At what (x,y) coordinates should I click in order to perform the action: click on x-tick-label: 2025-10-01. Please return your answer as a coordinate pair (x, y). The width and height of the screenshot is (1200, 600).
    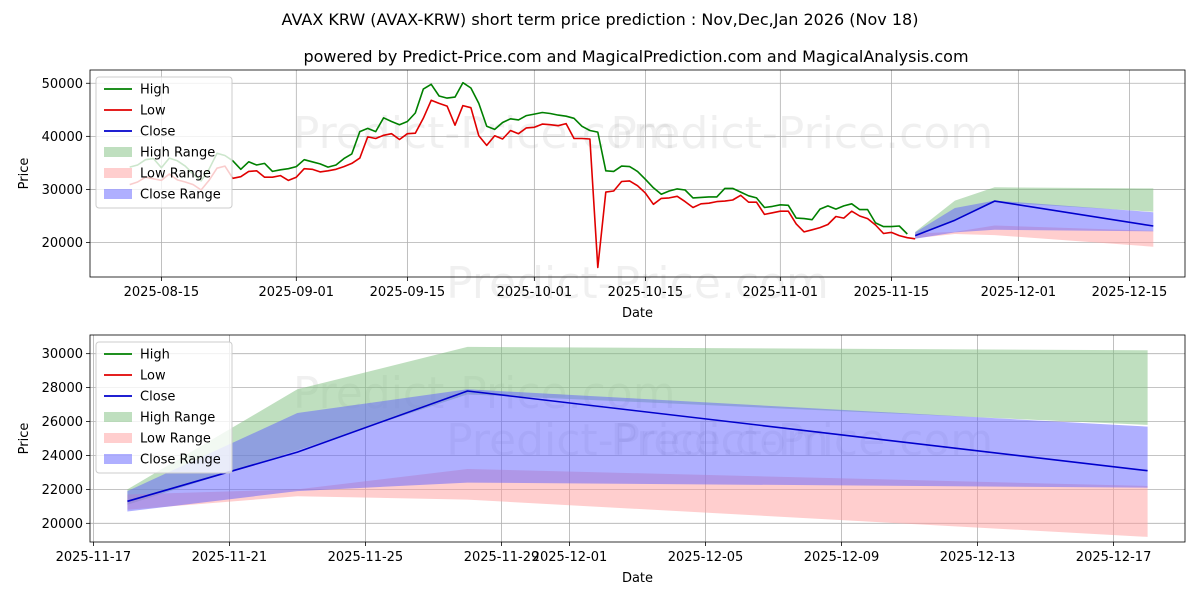
    Looking at the image, I should click on (535, 292).